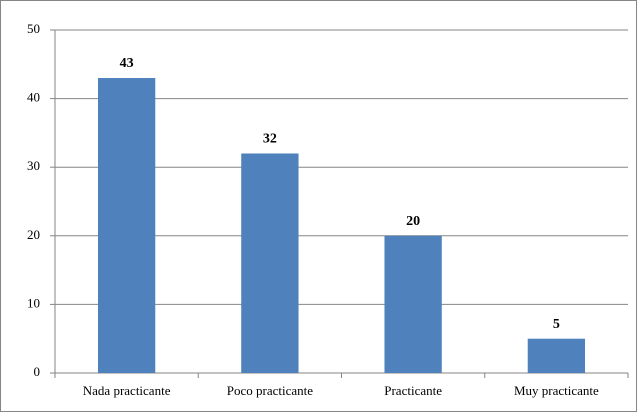 The height and width of the screenshot is (412, 637). What do you see at coordinates (556, 390) in the screenshot?
I see `x-tick-label: Muy practicante` at bounding box center [556, 390].